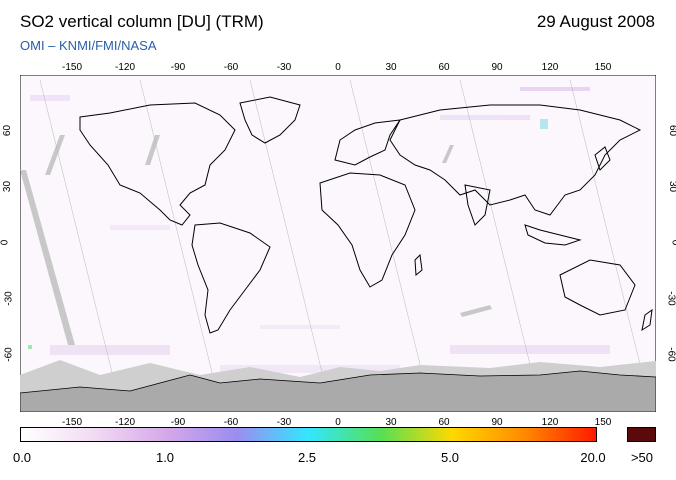  I want to click on lon-tick-bottom: -90, so click(178, 422).